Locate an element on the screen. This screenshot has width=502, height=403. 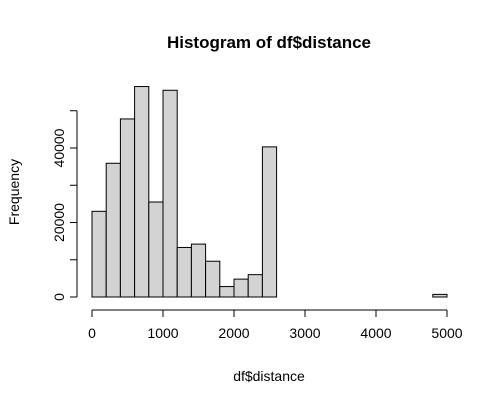
x-tick-label-2: 2000 is located at coordinates (233, 333).